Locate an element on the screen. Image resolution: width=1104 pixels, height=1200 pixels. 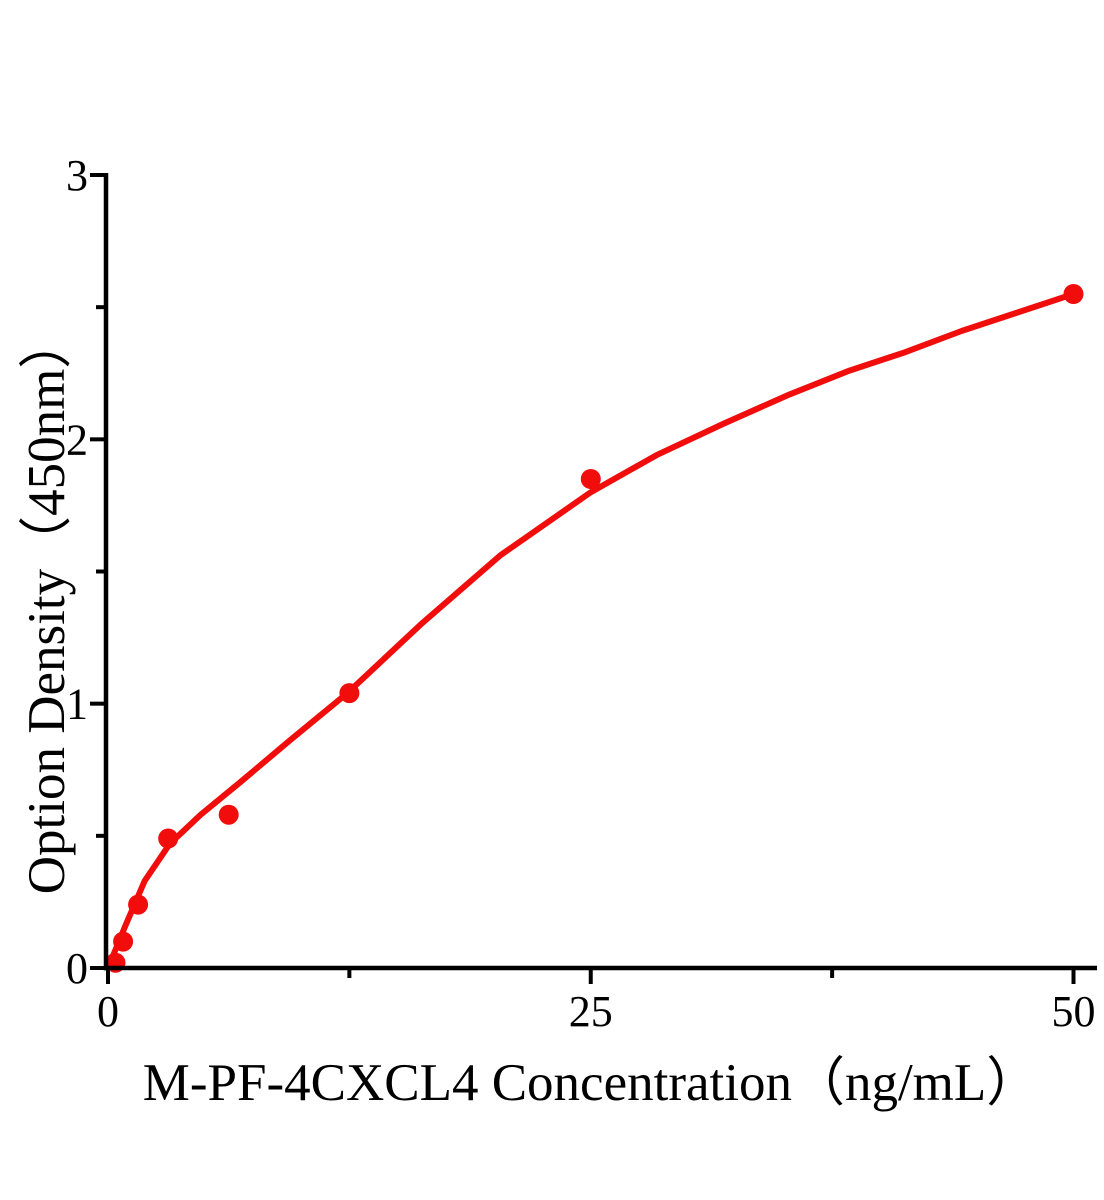
y-tick-label: 1 is located at coordinates (77, 704).